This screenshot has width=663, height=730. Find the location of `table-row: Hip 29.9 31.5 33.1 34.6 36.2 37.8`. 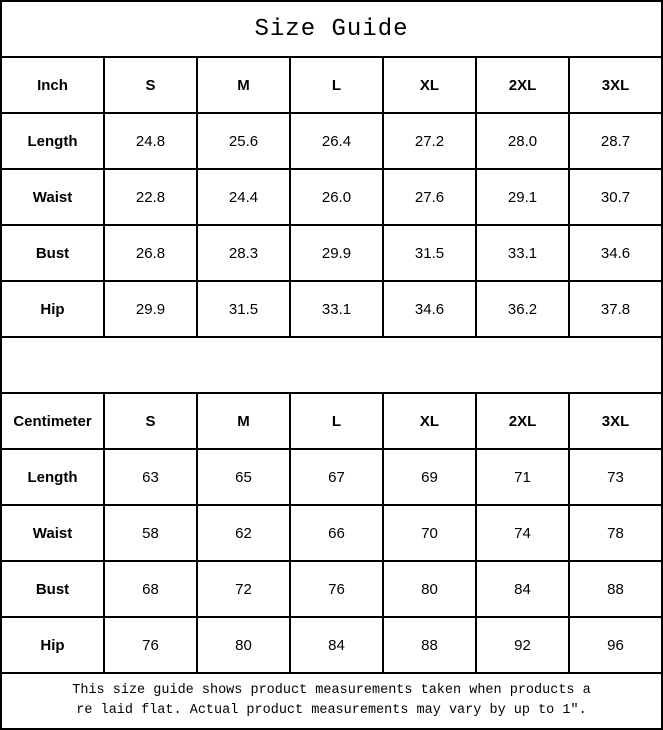

table-row: Hip 29.9 31.5 33.1 34.6 36.2 37.8 is located at coordinates (331, 309).